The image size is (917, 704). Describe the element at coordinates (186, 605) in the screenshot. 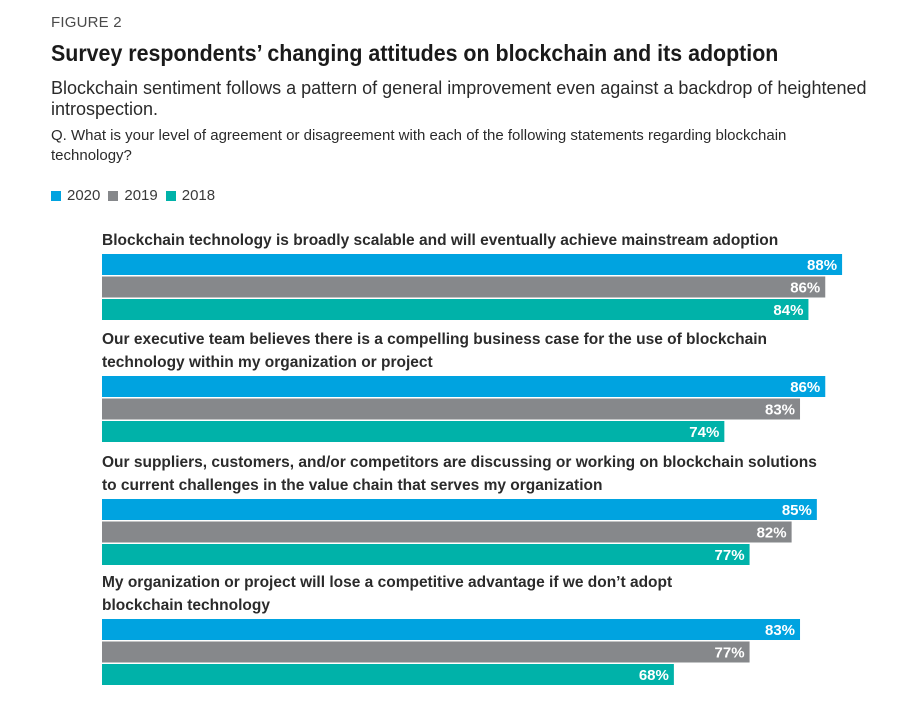

I see `category-label: blockchain technology` at that location.